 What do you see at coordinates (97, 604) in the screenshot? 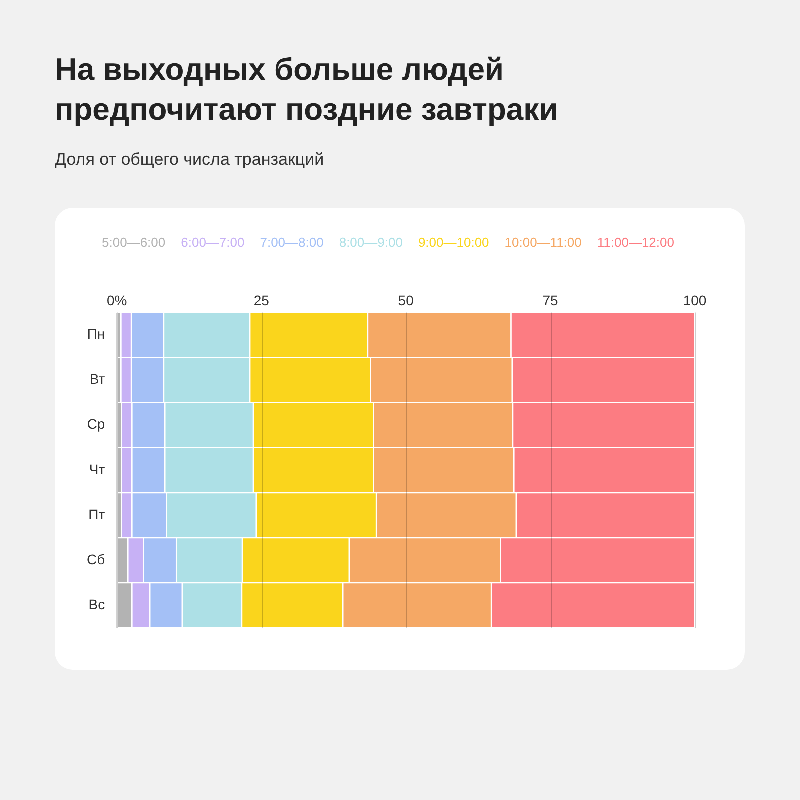
I see `y-tick-label: Вс` at bounding box center [97, 604].